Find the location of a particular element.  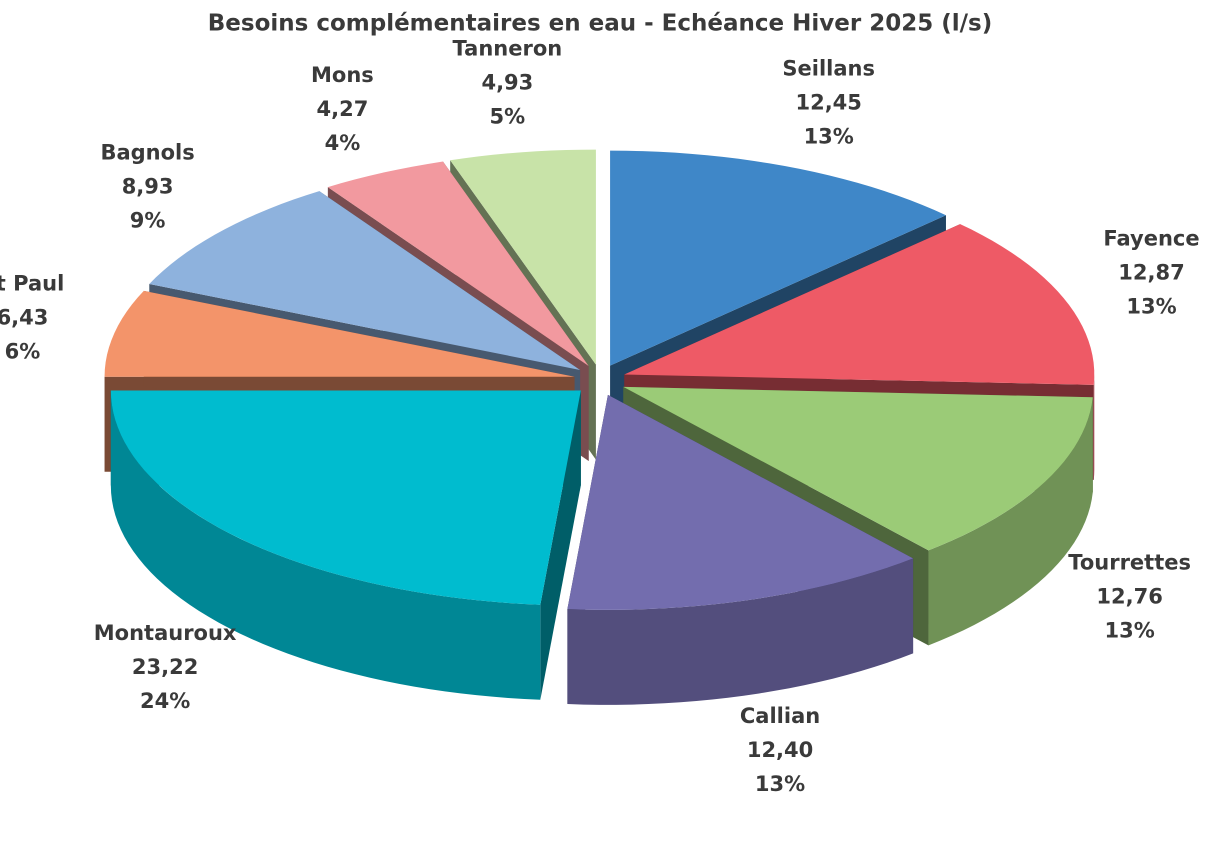

data-label: 8,93 is located at coordinates (148, 186).